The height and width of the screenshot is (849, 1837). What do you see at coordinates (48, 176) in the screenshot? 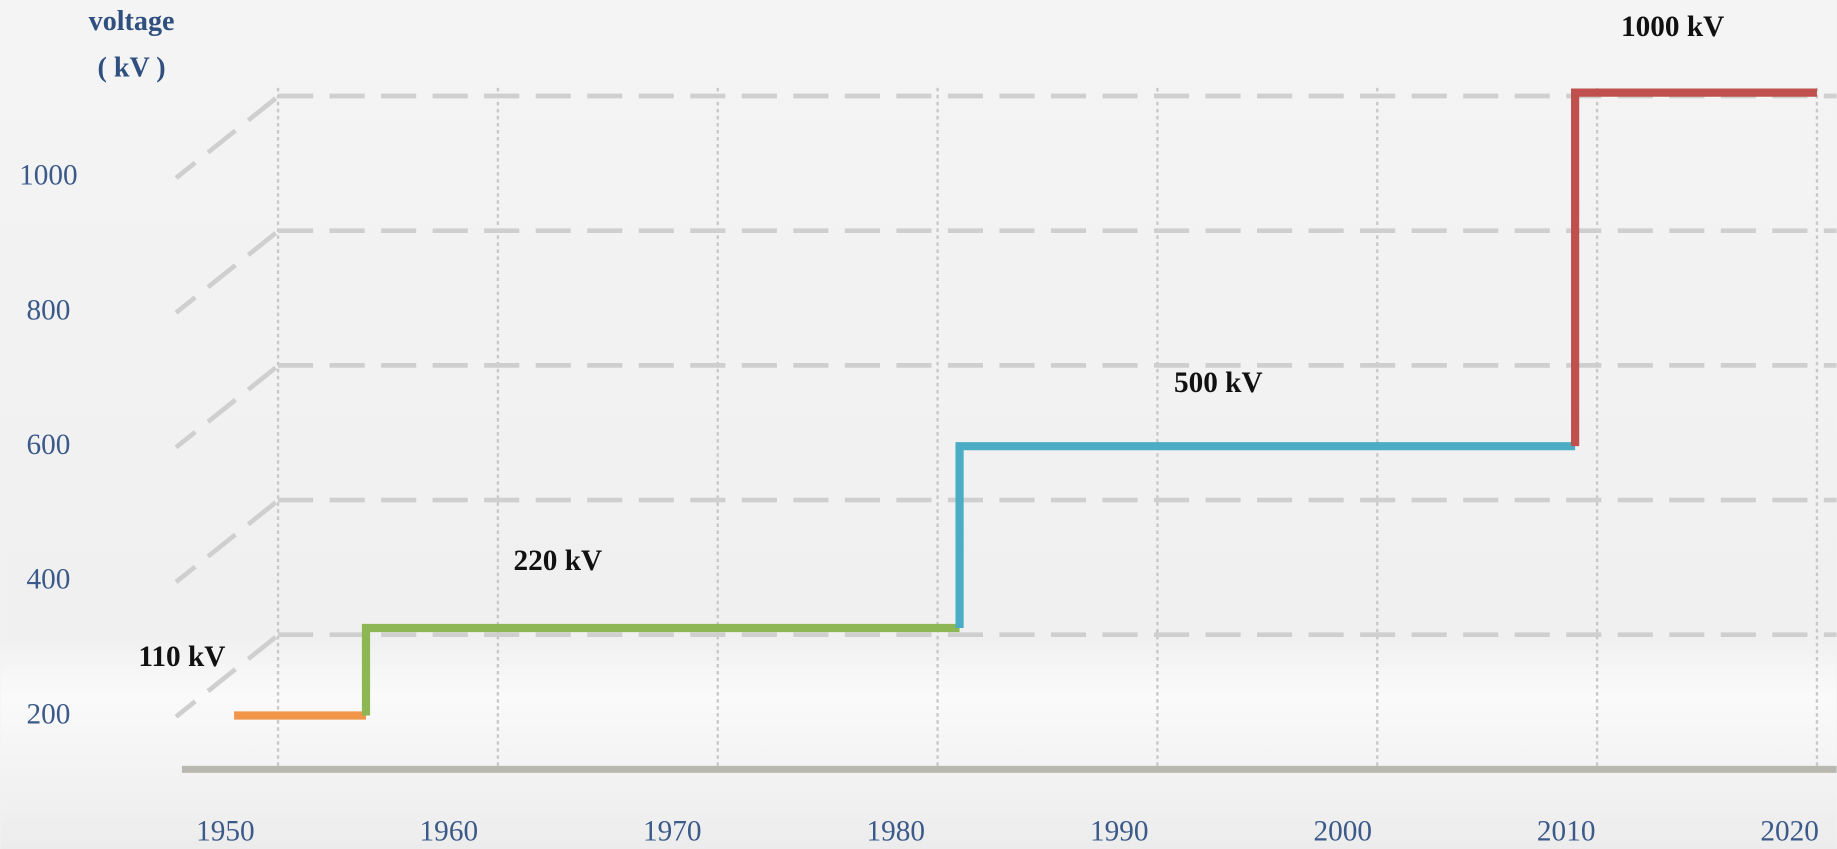
I see `y-tick-label: 1000` at bounding box center [48, 176].